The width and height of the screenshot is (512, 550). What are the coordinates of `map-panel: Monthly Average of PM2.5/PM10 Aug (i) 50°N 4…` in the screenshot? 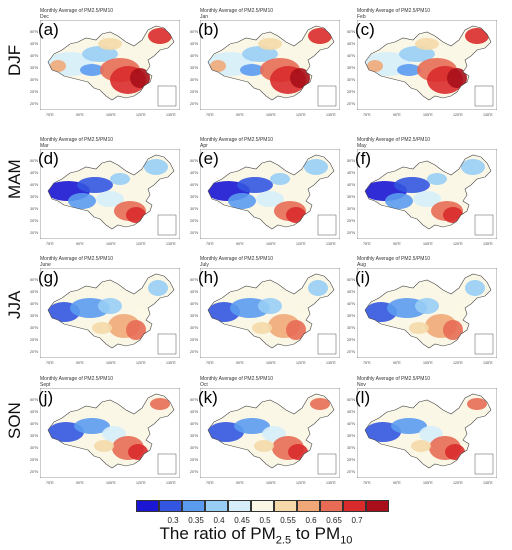 It's located at (422, 311).